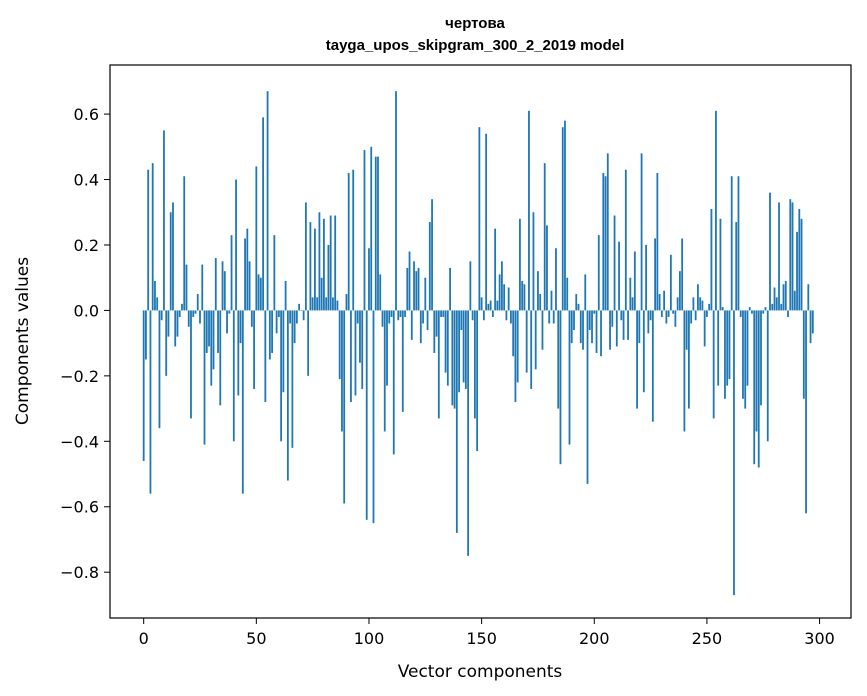 This screenshot has width=867, height=696. Describe the element at coordinates (86, 114) in the screenshot. I see `y-tick-label: 0.6` at that location.